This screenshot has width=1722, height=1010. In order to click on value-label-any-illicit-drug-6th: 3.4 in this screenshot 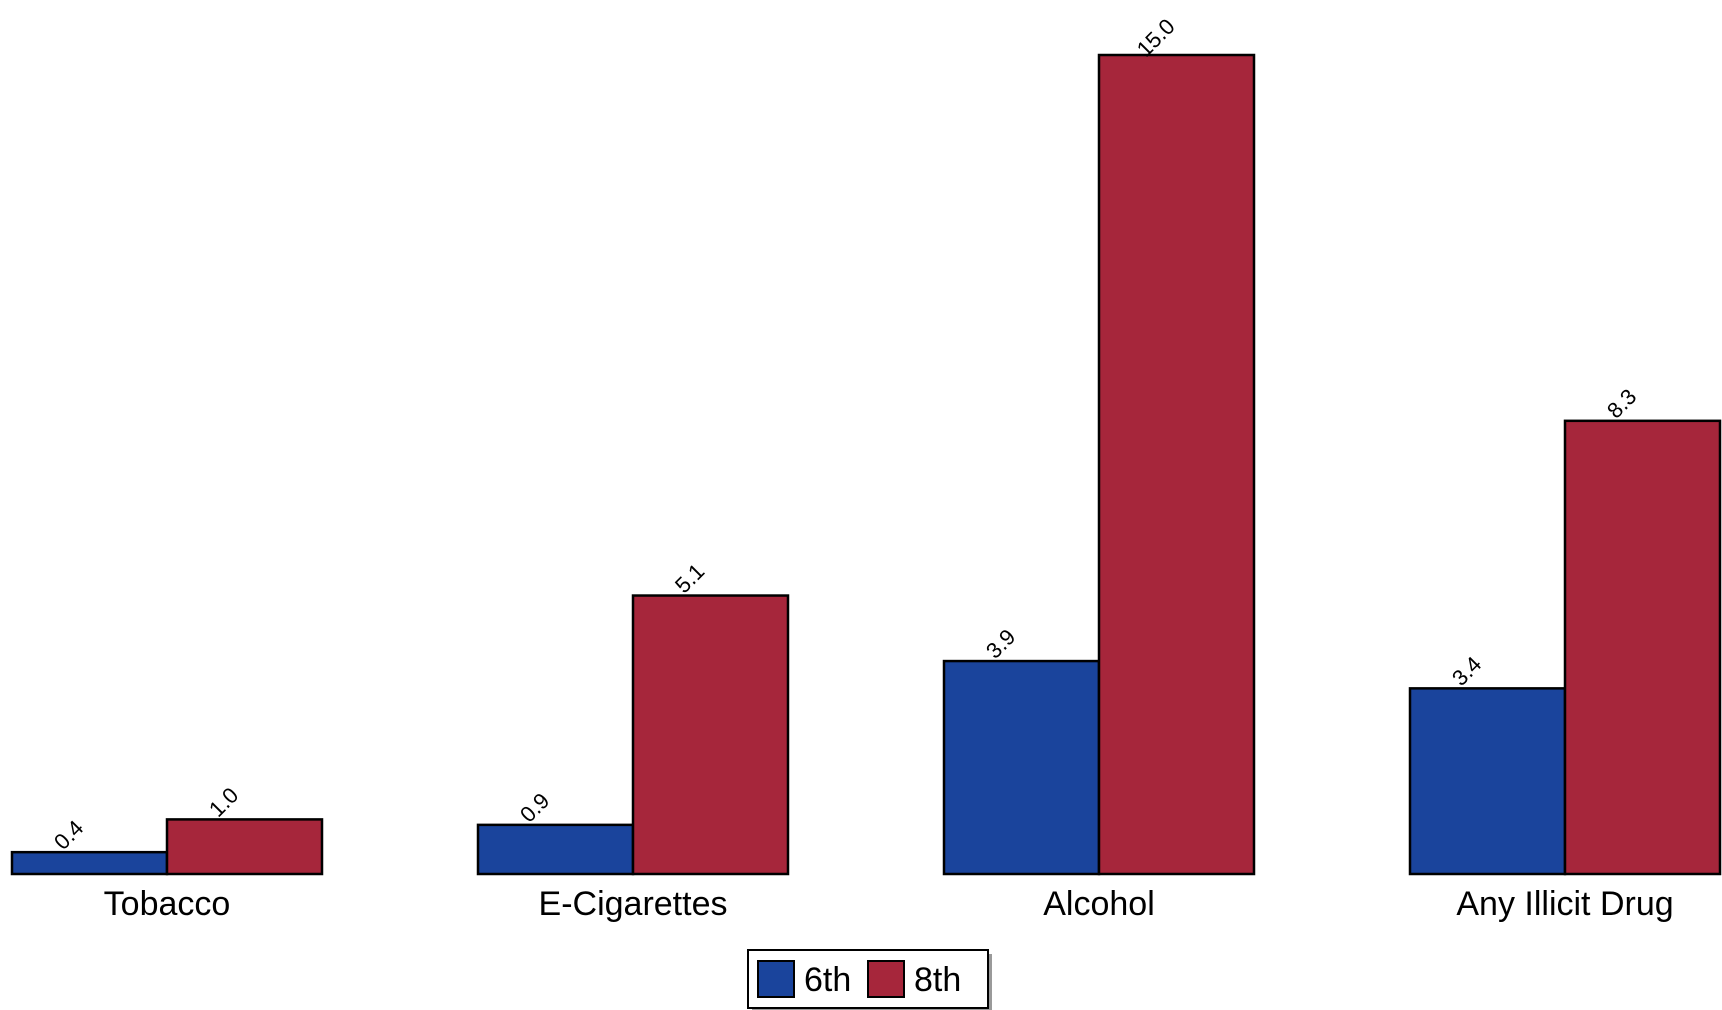, I will do `click(1466, 670)`.